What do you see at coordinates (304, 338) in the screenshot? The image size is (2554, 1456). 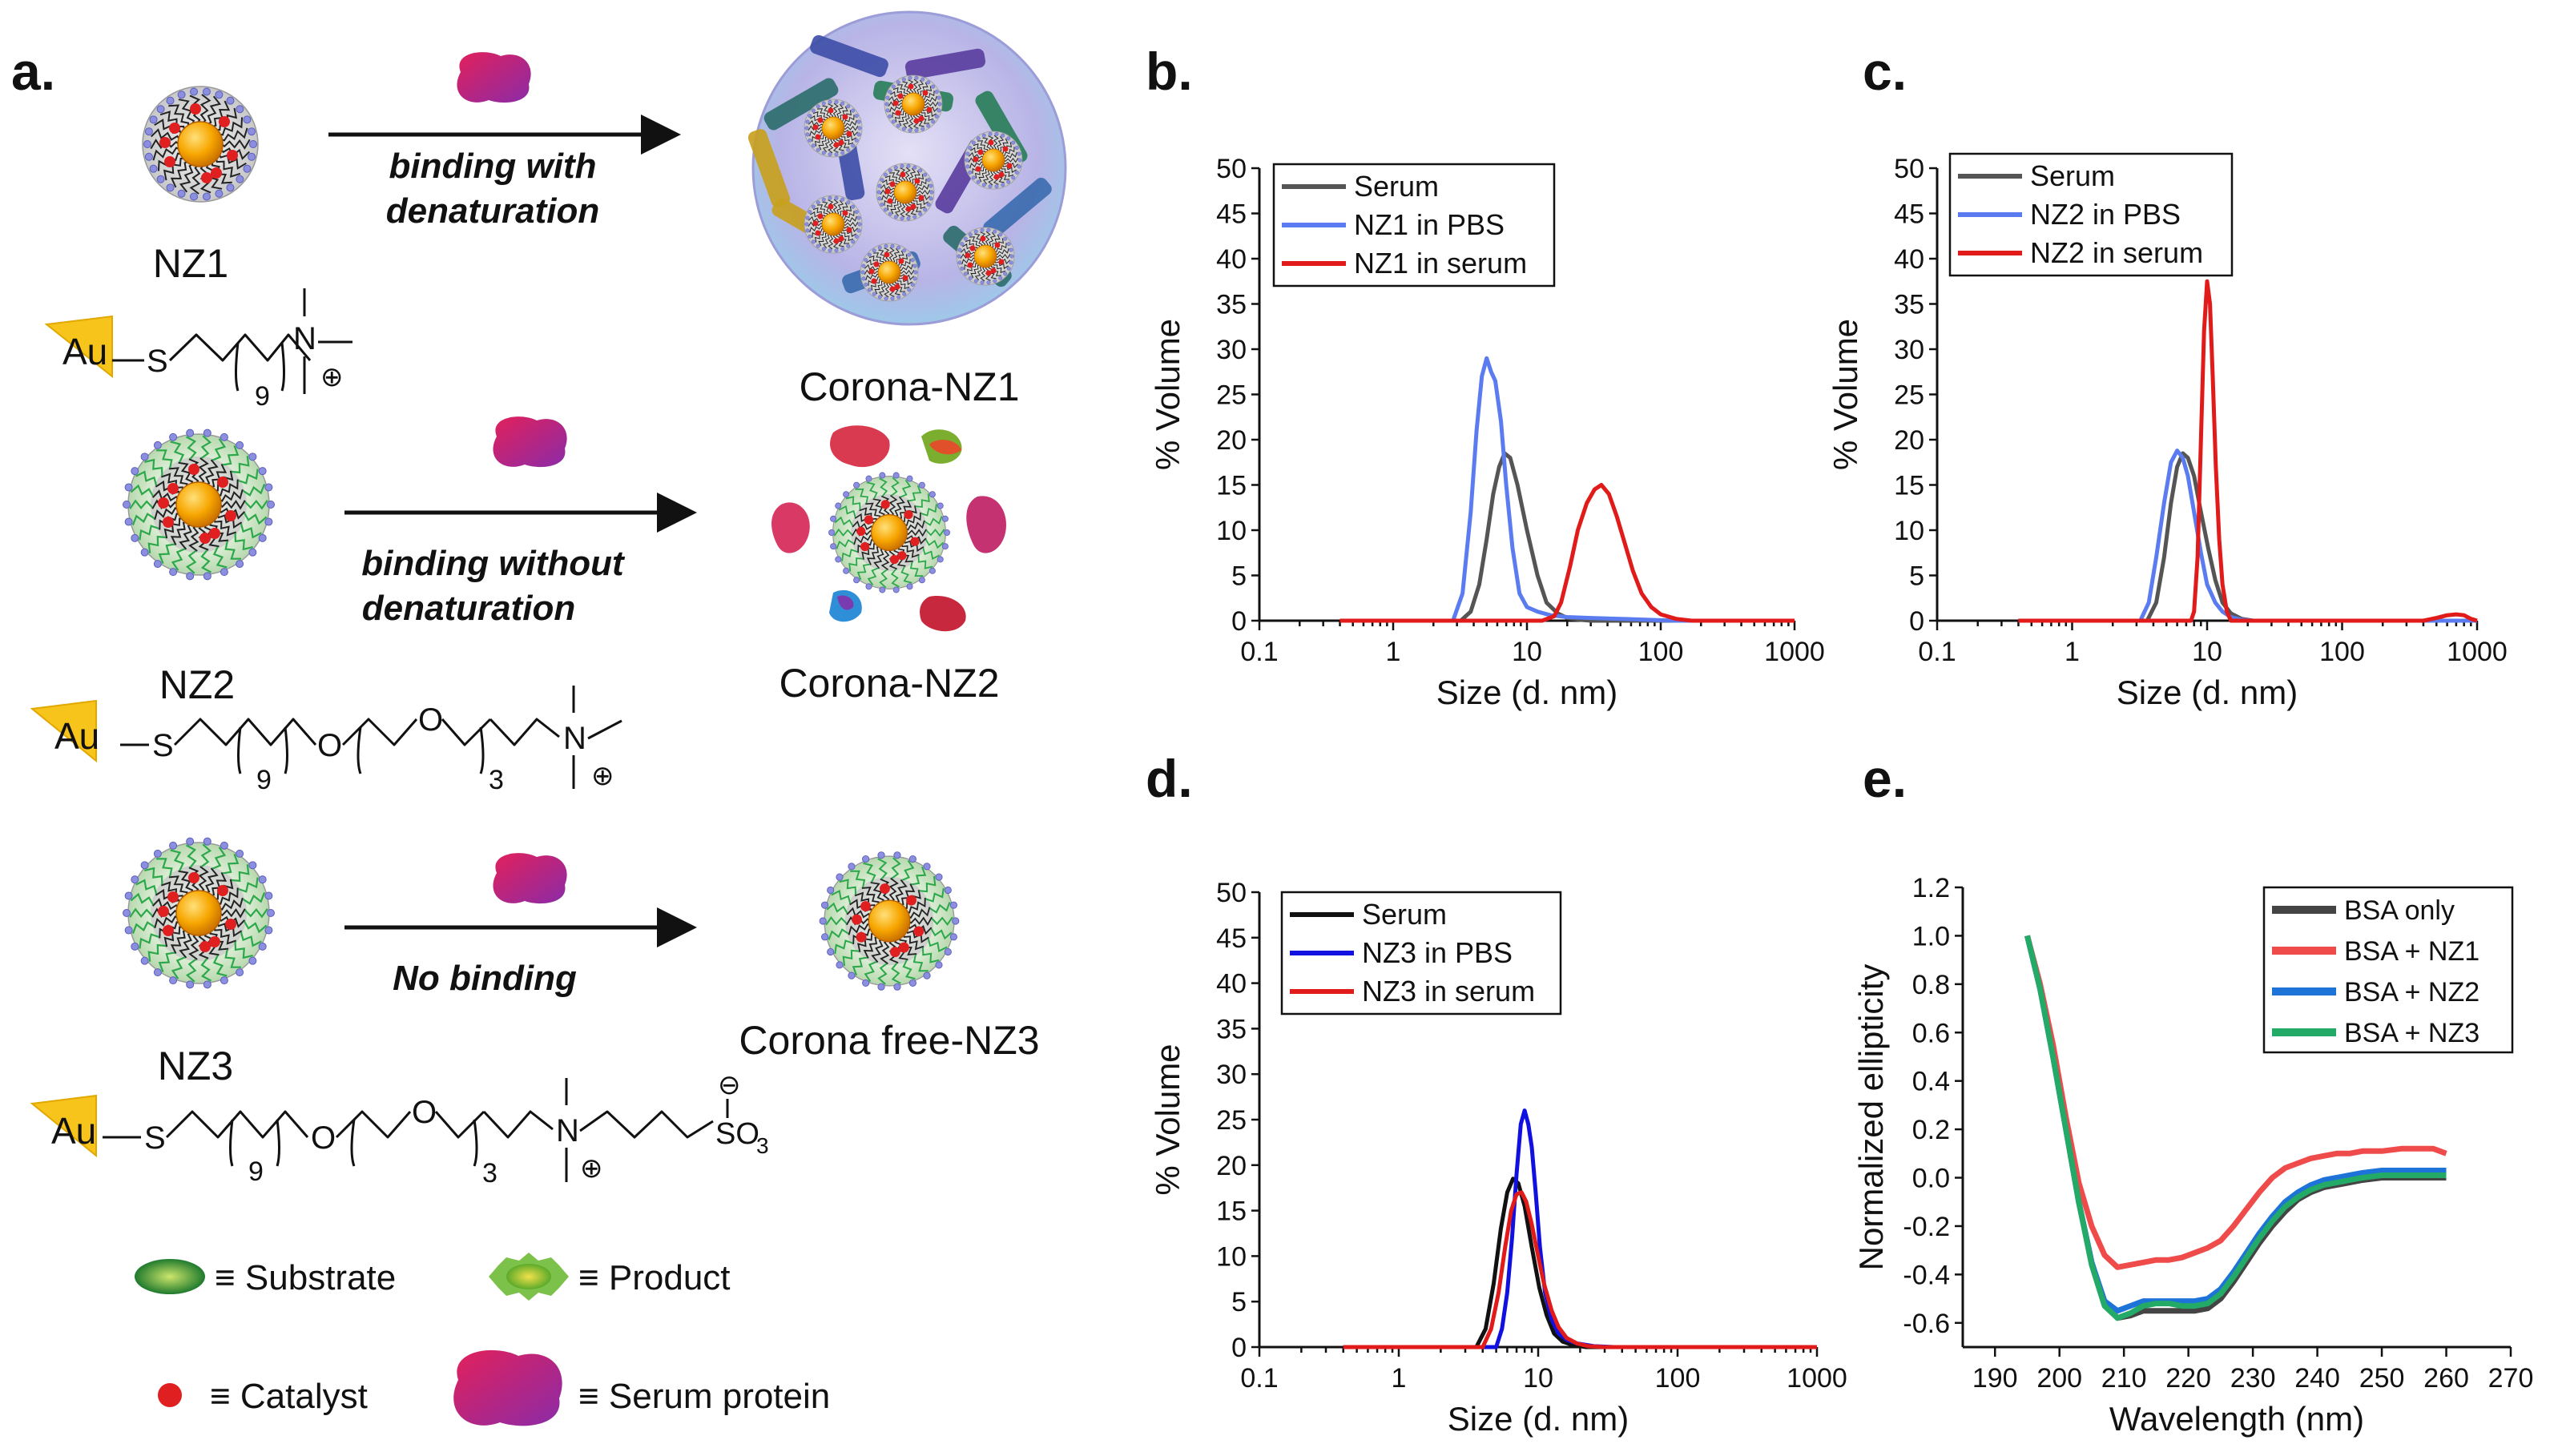 I see `chem-n-1: N` at bounding box center [304, 338].